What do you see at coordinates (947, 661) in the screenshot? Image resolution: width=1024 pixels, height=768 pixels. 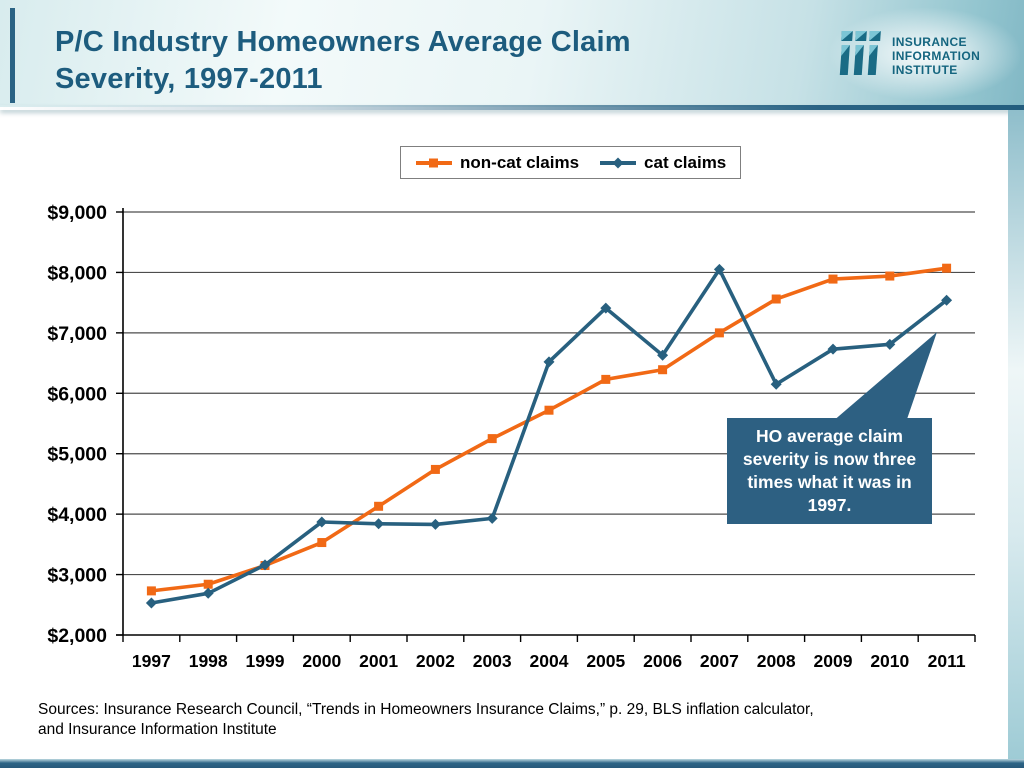 I see `x-axis-label: 2011` at bounding box center [947, 661].